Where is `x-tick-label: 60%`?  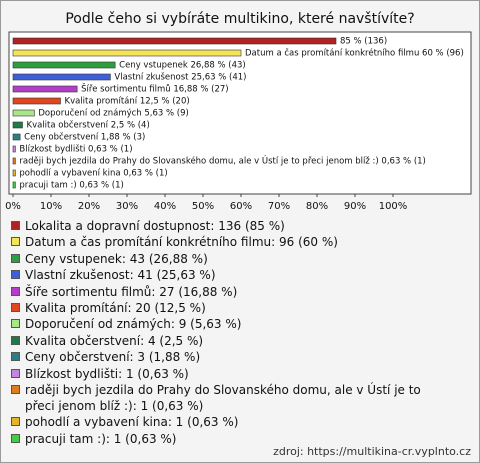
x-tick-label: 60% is located at coordinates (241, 206).